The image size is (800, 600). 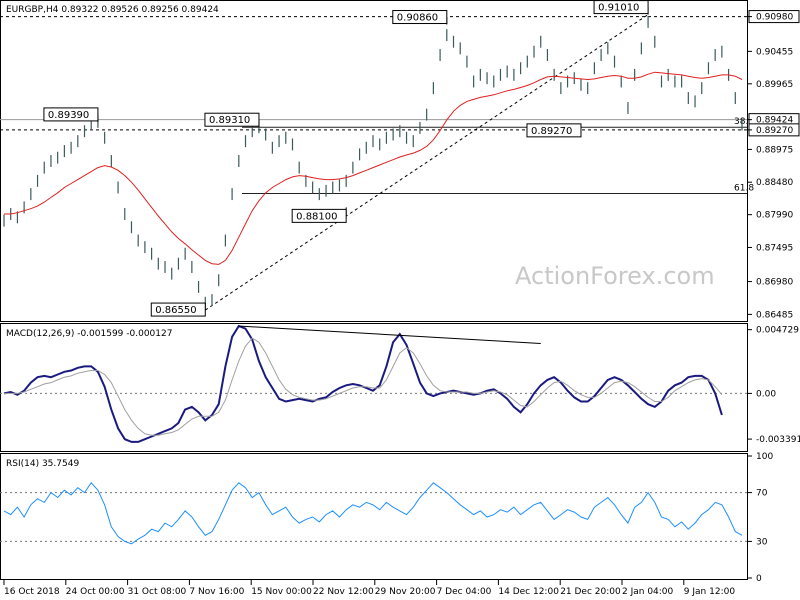 What do you see at coordinates (774, 315) in the screenshot?
I see `price-tick-label: 0.86485` at bounding box center [774, 315].